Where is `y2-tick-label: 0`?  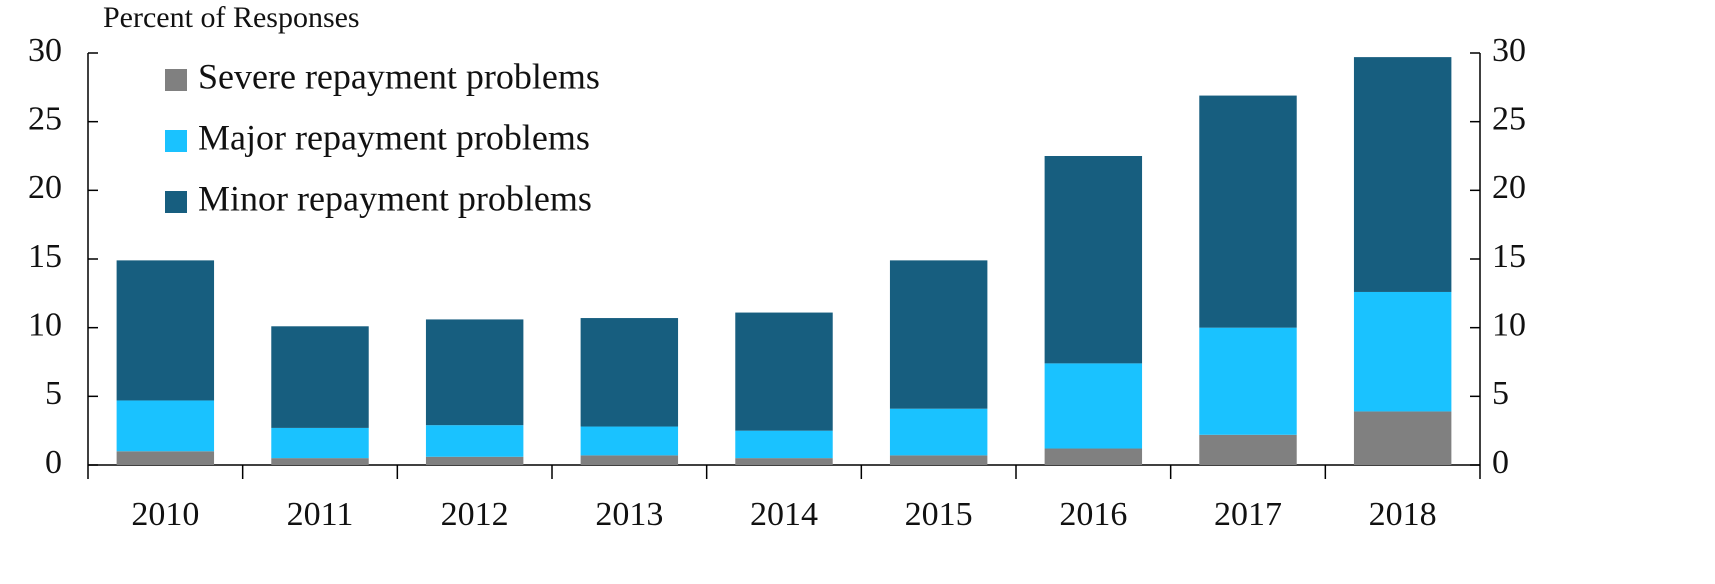
y2-tick-label: 0 is located at coordinates (1500, 462).